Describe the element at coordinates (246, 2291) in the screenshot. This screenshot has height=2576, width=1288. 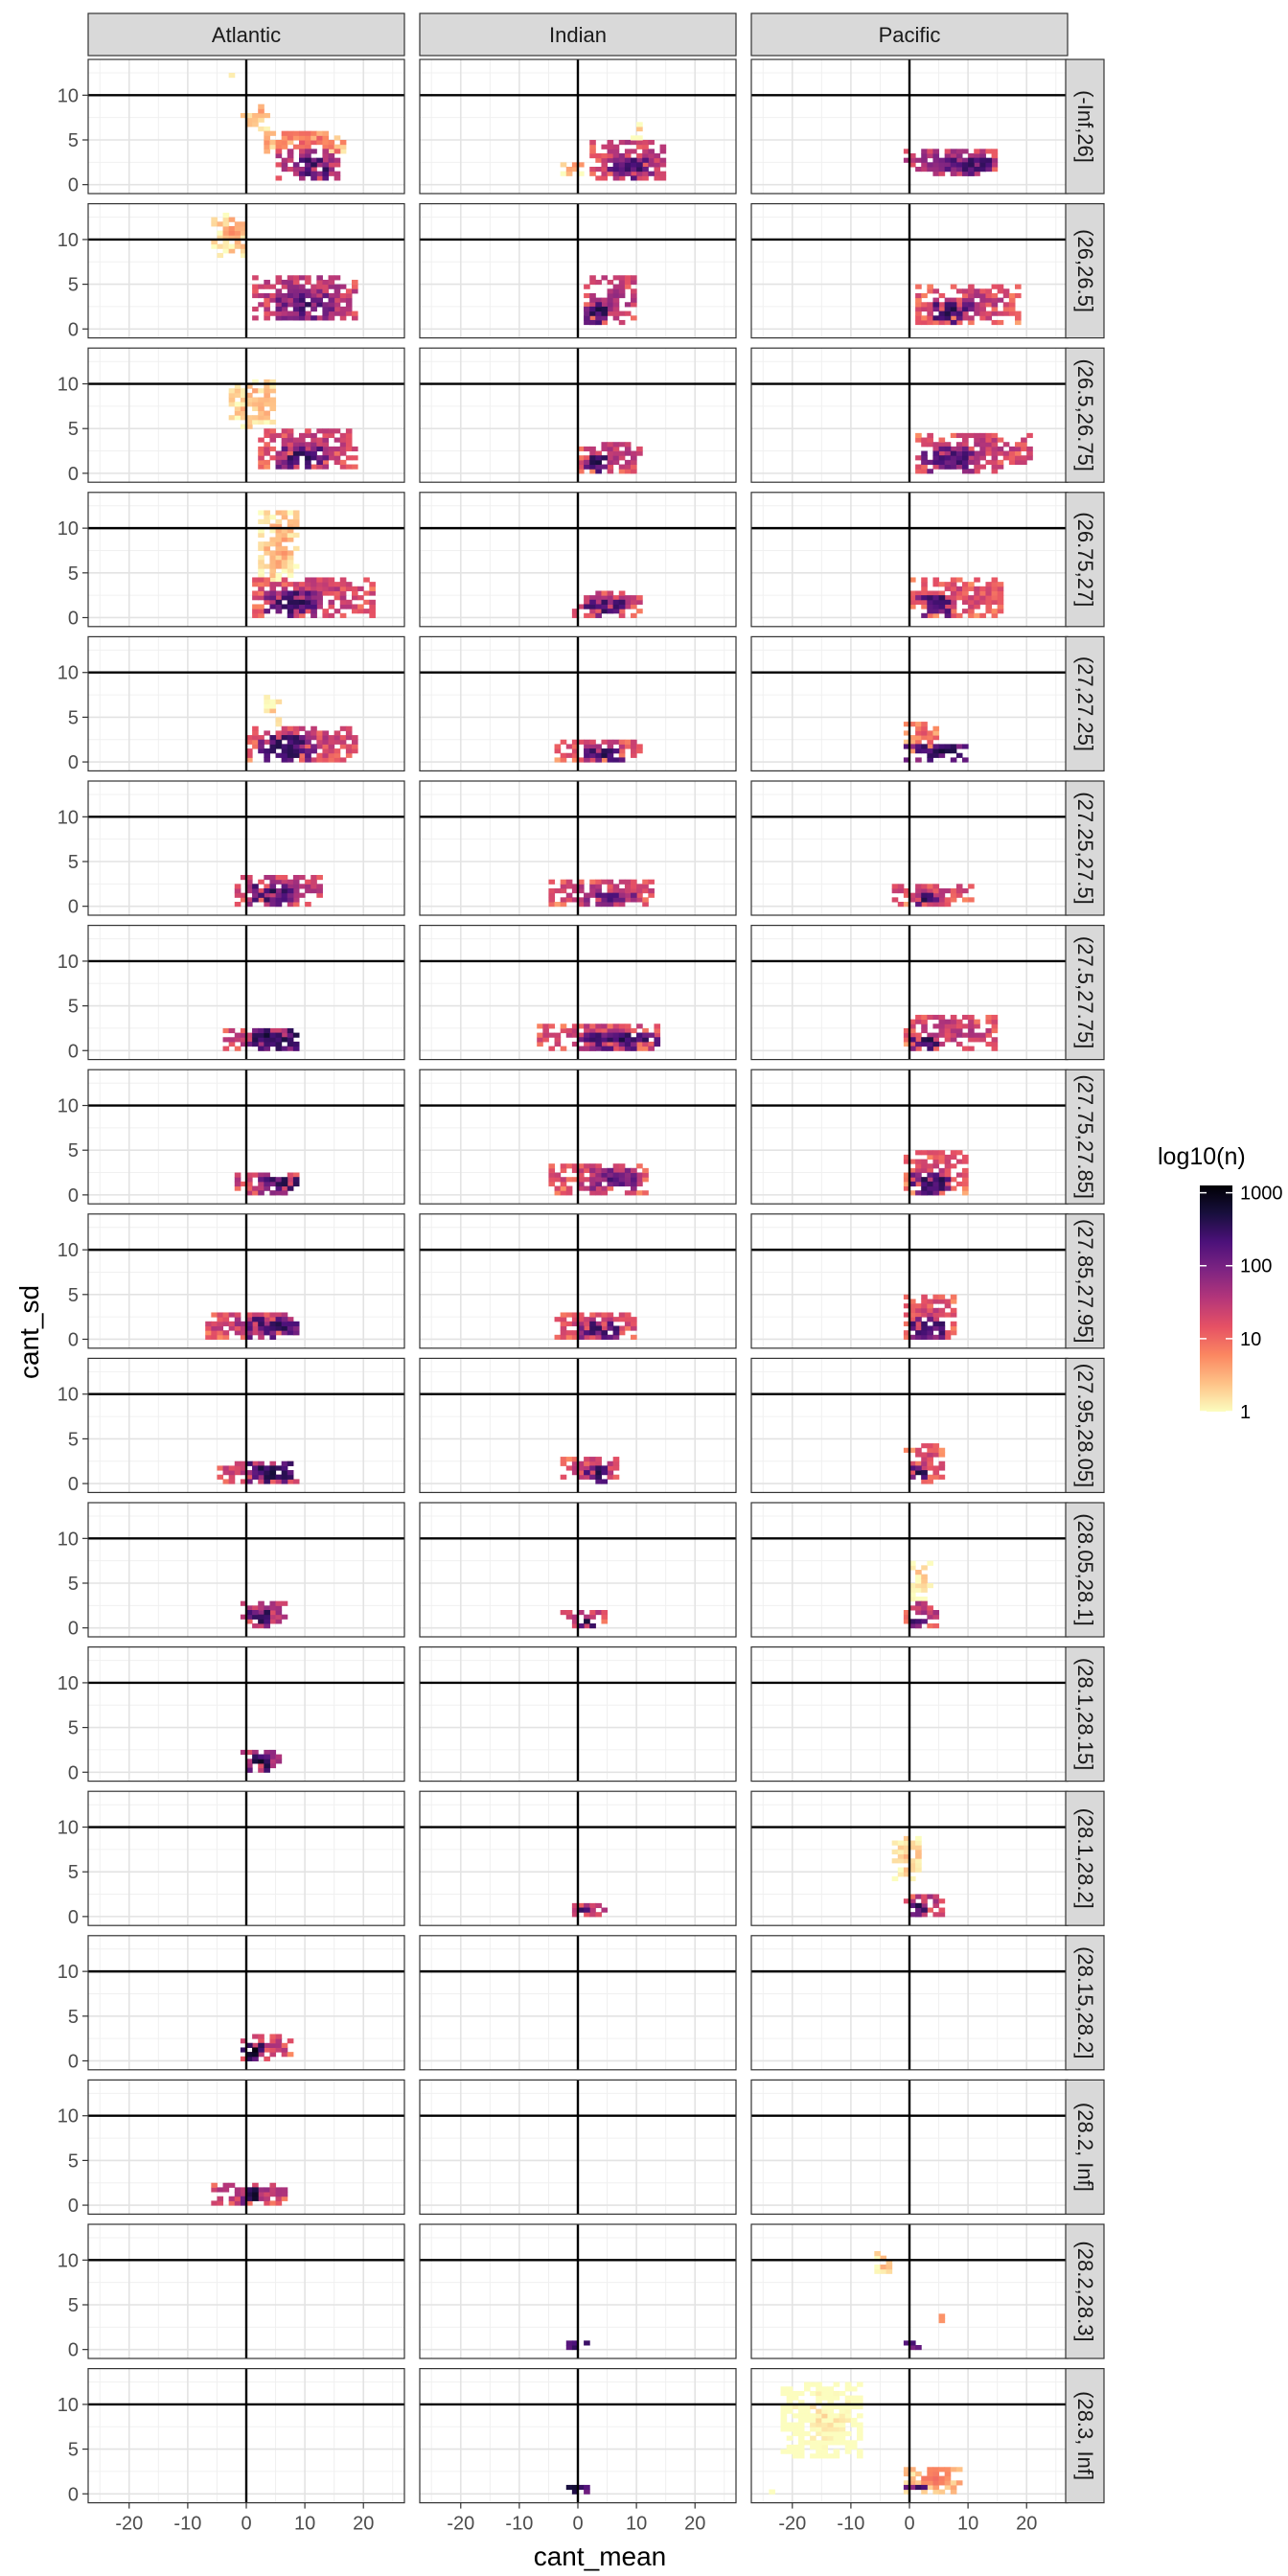
I see `panel-border` at that location.